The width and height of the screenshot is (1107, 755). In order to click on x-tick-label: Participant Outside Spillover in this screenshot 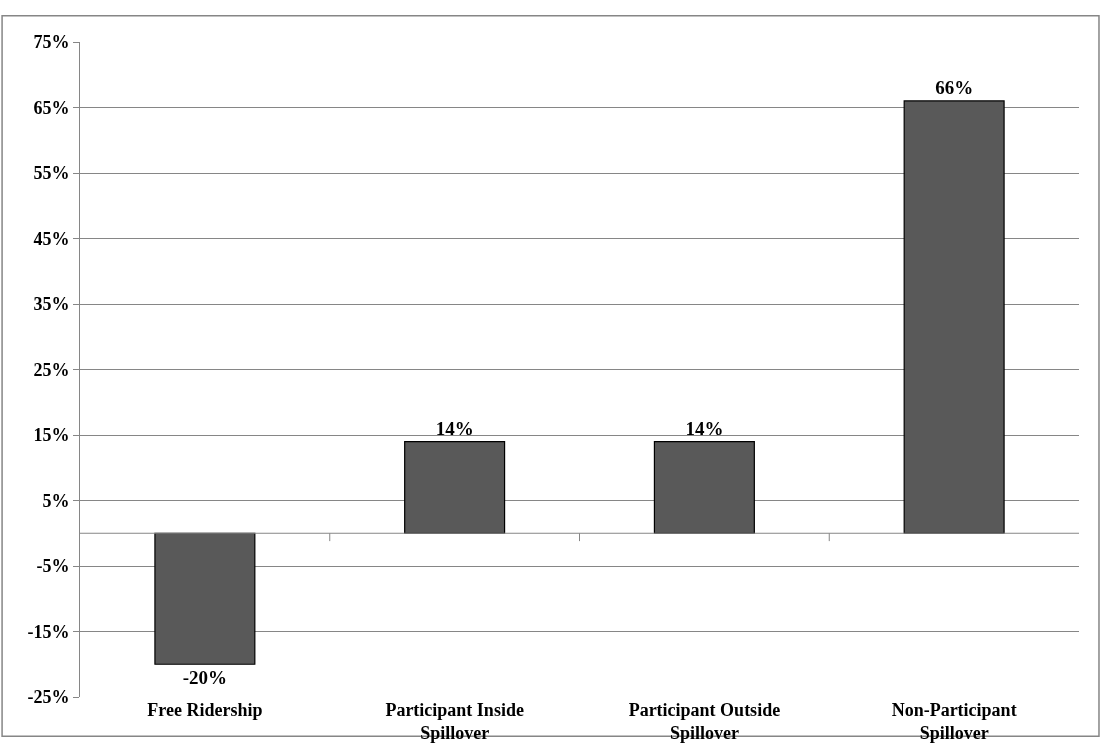, I will do `click(704, 722)`.